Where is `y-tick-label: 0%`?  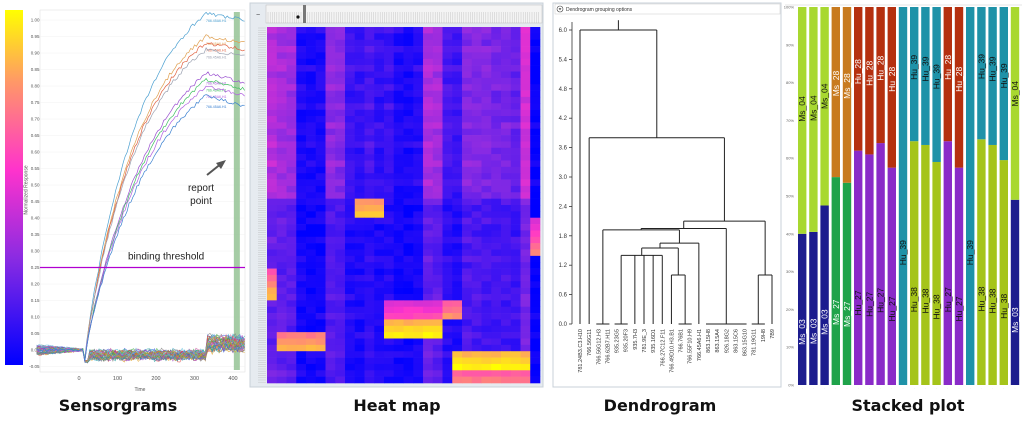
y-tick-label: 0% is located at coordinates (791, 385).